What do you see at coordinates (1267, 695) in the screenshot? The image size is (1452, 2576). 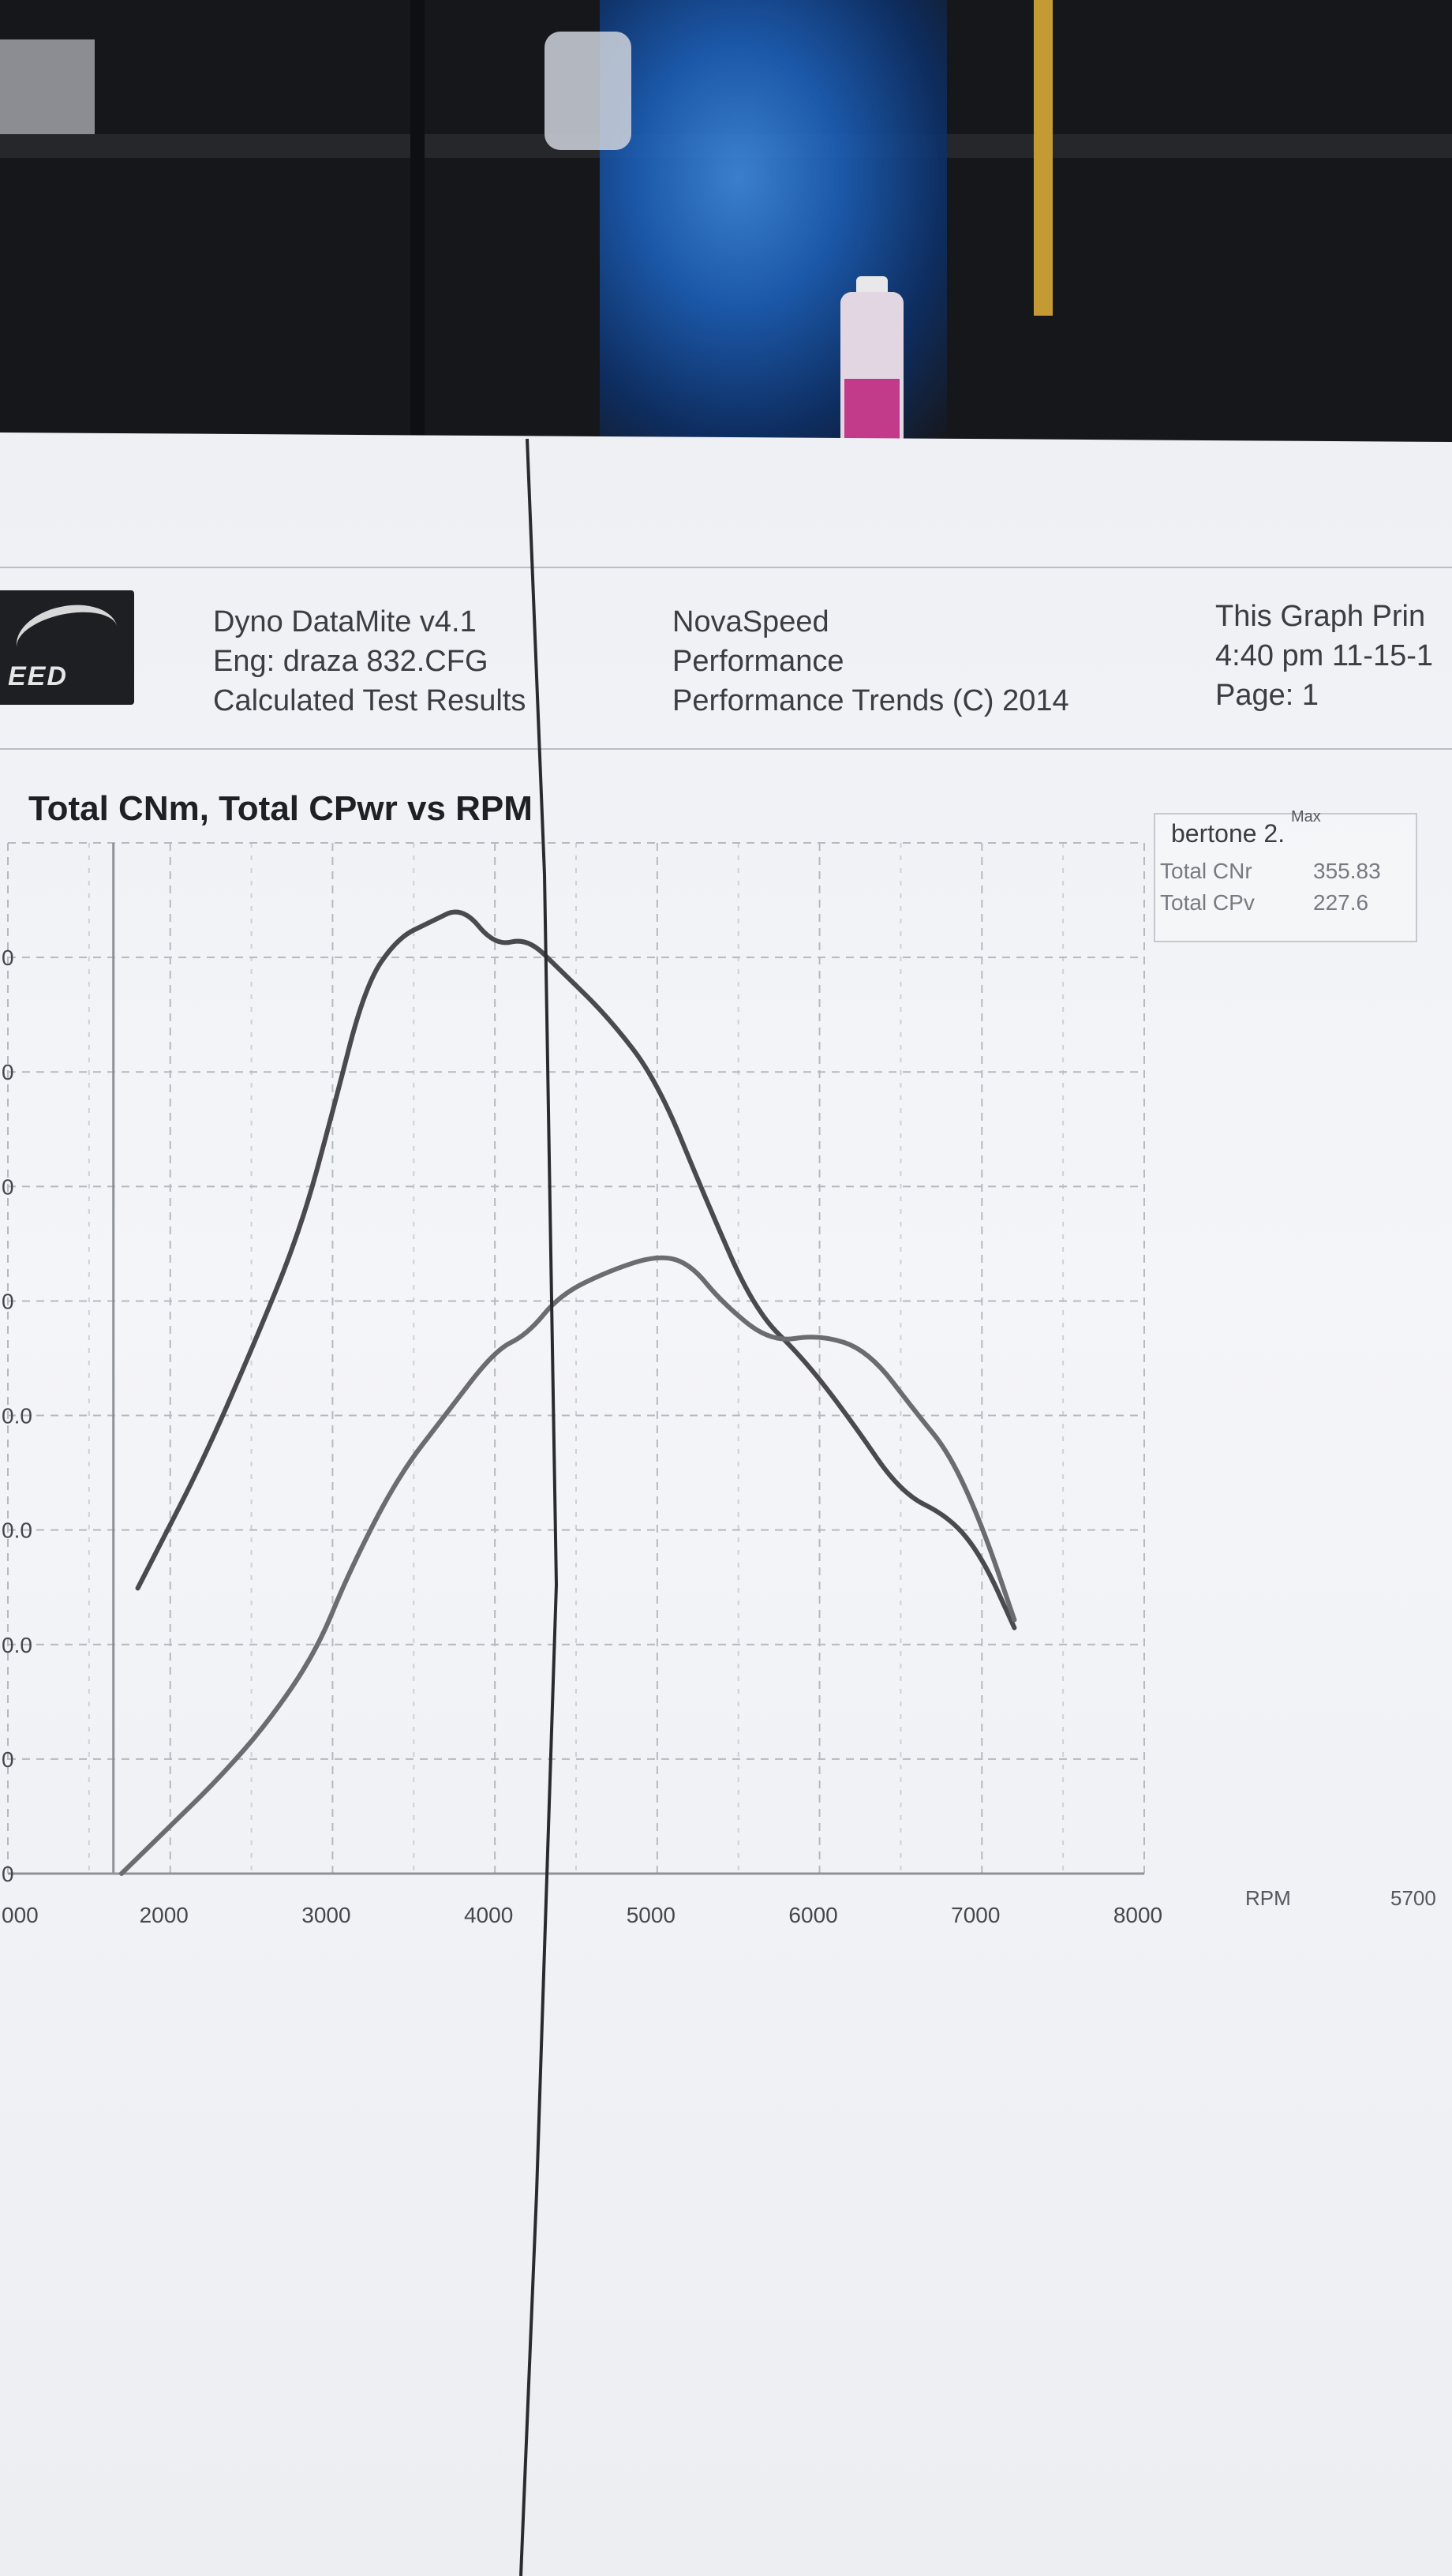 I see `header-page-number: Page: 1` at bounding box center [1267, 695].